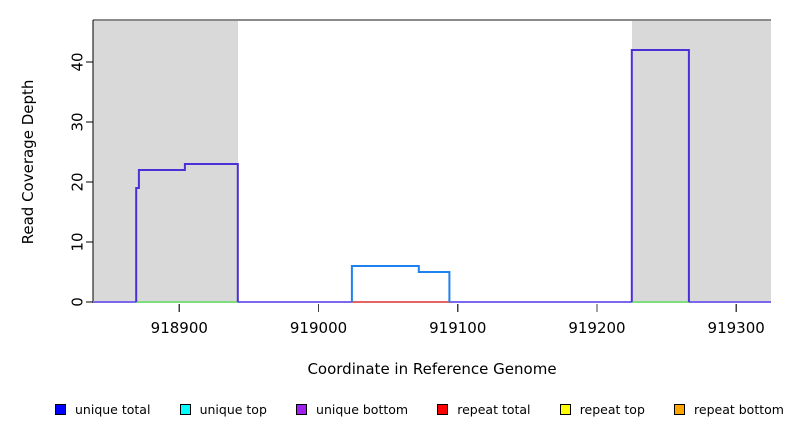  Describe the element at coordinates (680, 409) in the screenshot. I see `legend-swatch-icon-repeat-bottom` at that location.